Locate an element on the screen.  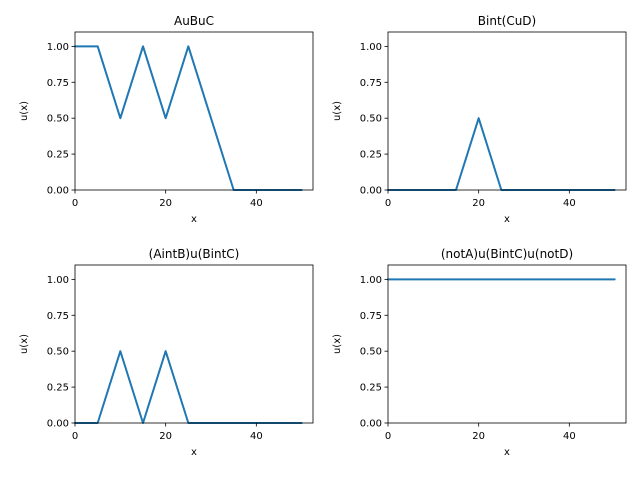
chart-title: Bint(CuD) is located at coordinates (507, 21).